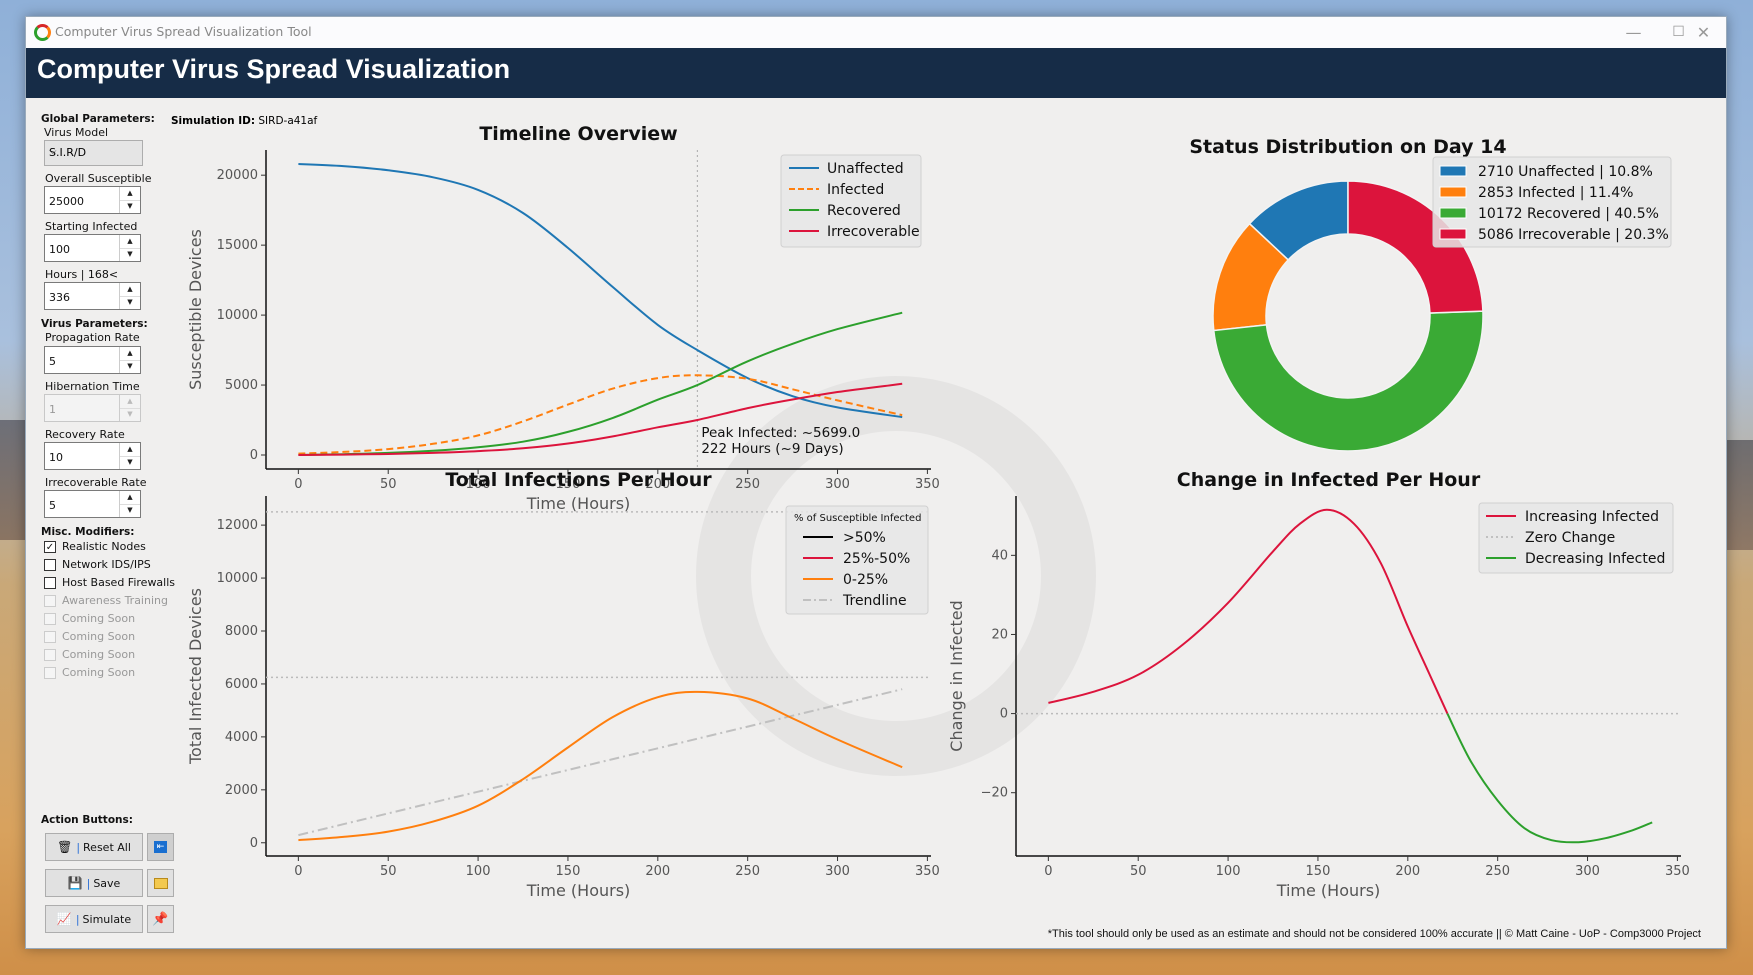 This screenshot has height=975, width=1753. What do you see at coordinates (64, 919) in the screenshot?
I see `chart-icon: 📈` at bounding box center [64, 919].